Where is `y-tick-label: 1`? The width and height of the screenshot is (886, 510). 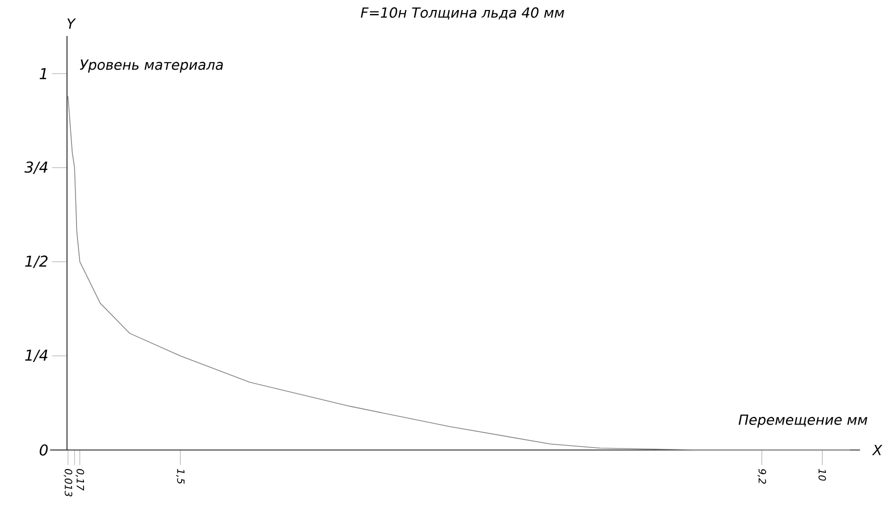
y-tick-label: 1 is located at coordinates (43, 74).